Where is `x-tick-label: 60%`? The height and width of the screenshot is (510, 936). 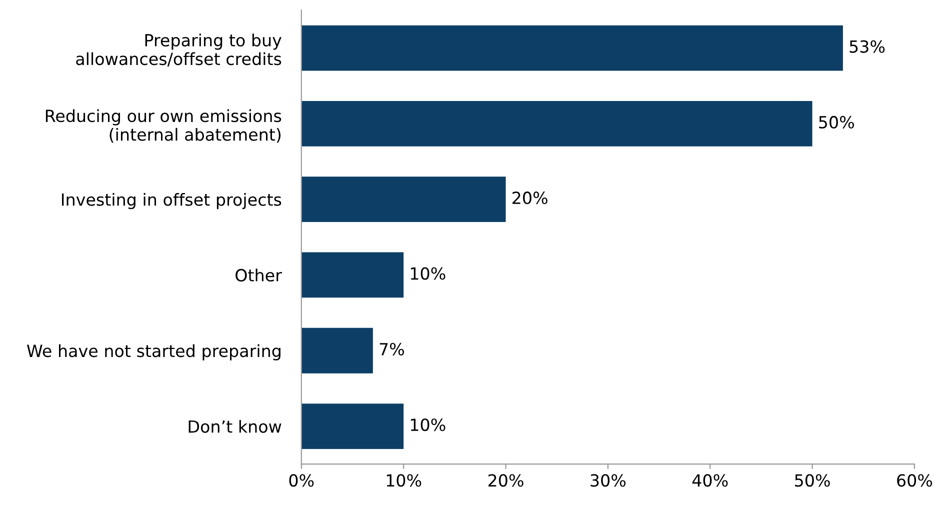
x-tick-label: 60% is located at coordinates (914, 480).